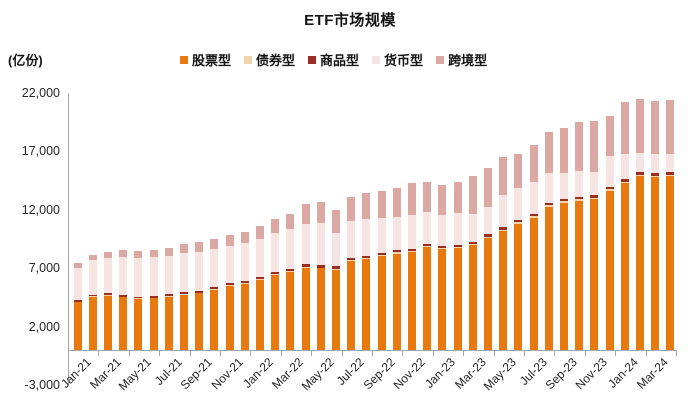 This screenshot has height=418, width=700. What do you see at coordinates (461, 59) in the screenshot?
I see `legend-item-5: 跨境型` at bounding box center [461, 59].